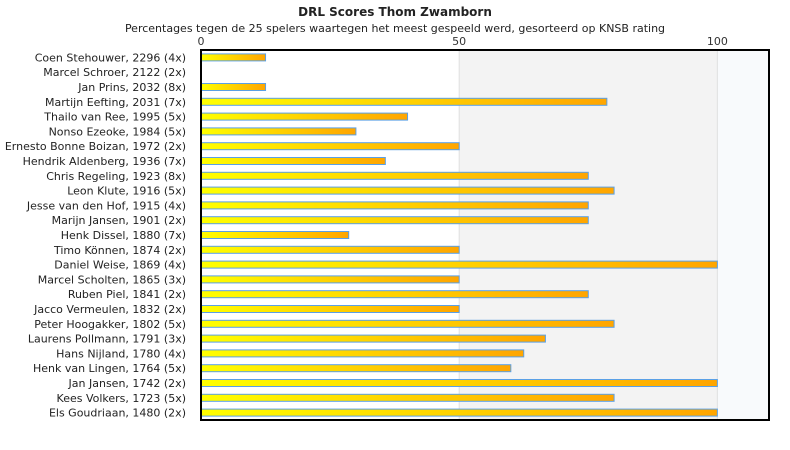  Describe the element at coordinates (119, 250) in the screenshot. I see `category-label: Timo Können, 1874 (2x)` at that location.